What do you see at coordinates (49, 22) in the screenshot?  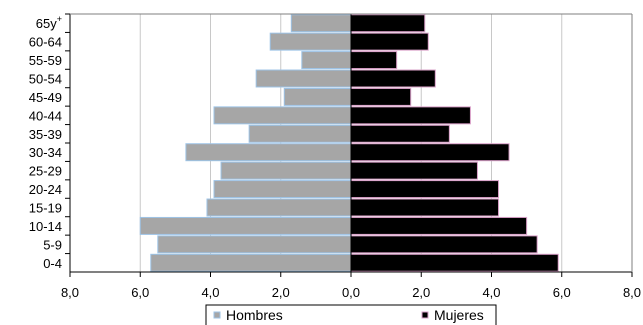 I see `y-tick-label-65y+: 65y+` at bounding box center [49, 22].